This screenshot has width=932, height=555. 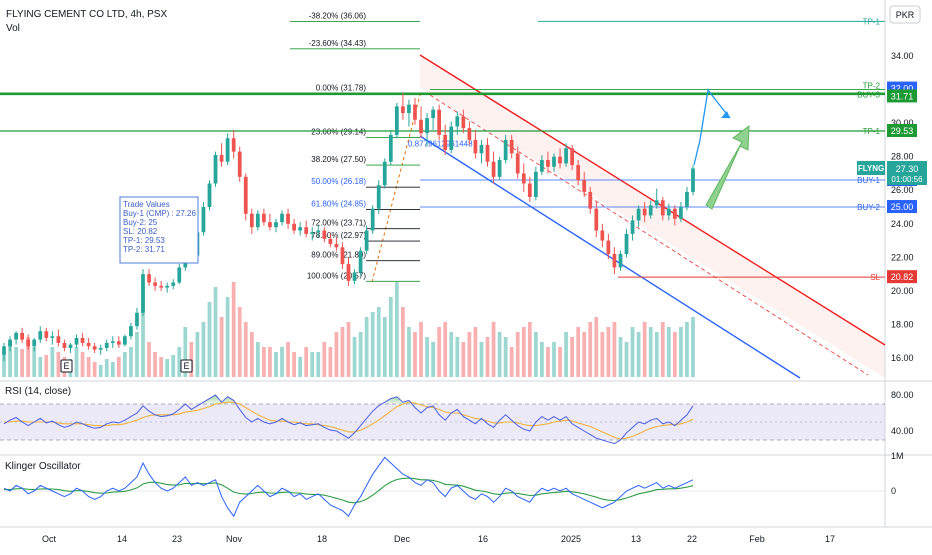 I want to click on rsi-tick: 80.00, so click(x=902, y=395).